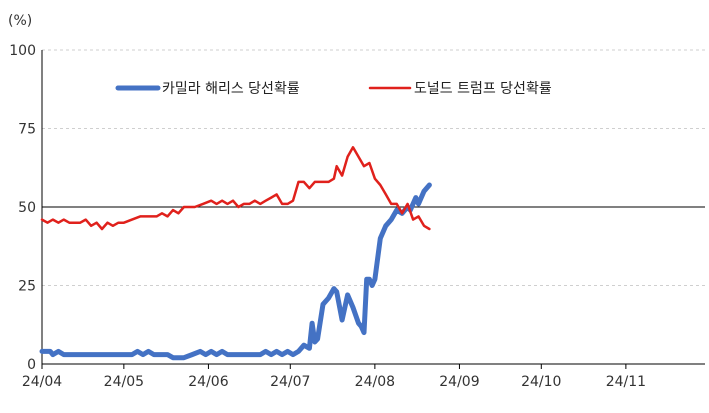 Image resolution: width=709 pixels, height=413 pixels. I want to click on legend-label-1: 도널드 트럼프 당선확률, so click(483, 89).